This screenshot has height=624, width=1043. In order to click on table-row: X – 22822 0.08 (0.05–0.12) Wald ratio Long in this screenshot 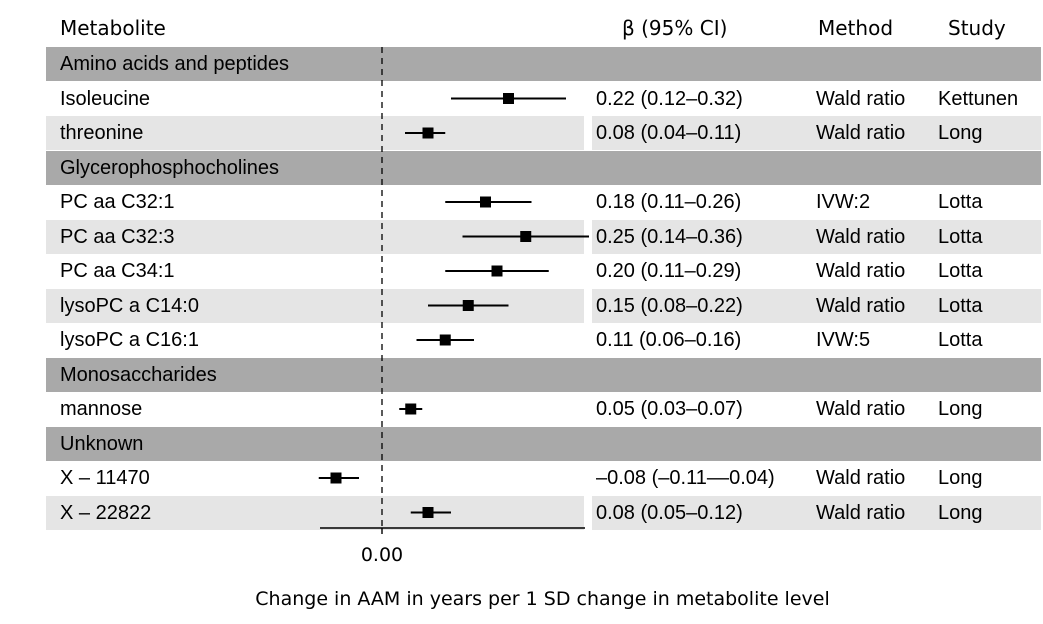, I will do `click(543, 512)`.